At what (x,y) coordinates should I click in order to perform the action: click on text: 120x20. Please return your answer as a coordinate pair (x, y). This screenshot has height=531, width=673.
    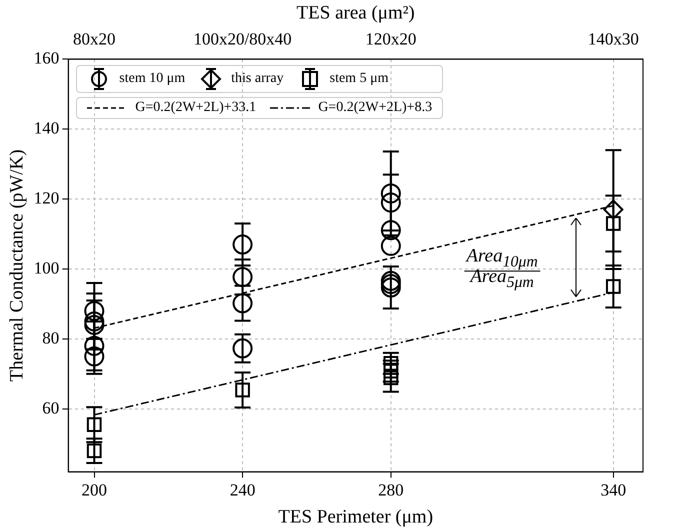
    Looking at the image, I should click on (390, 38).